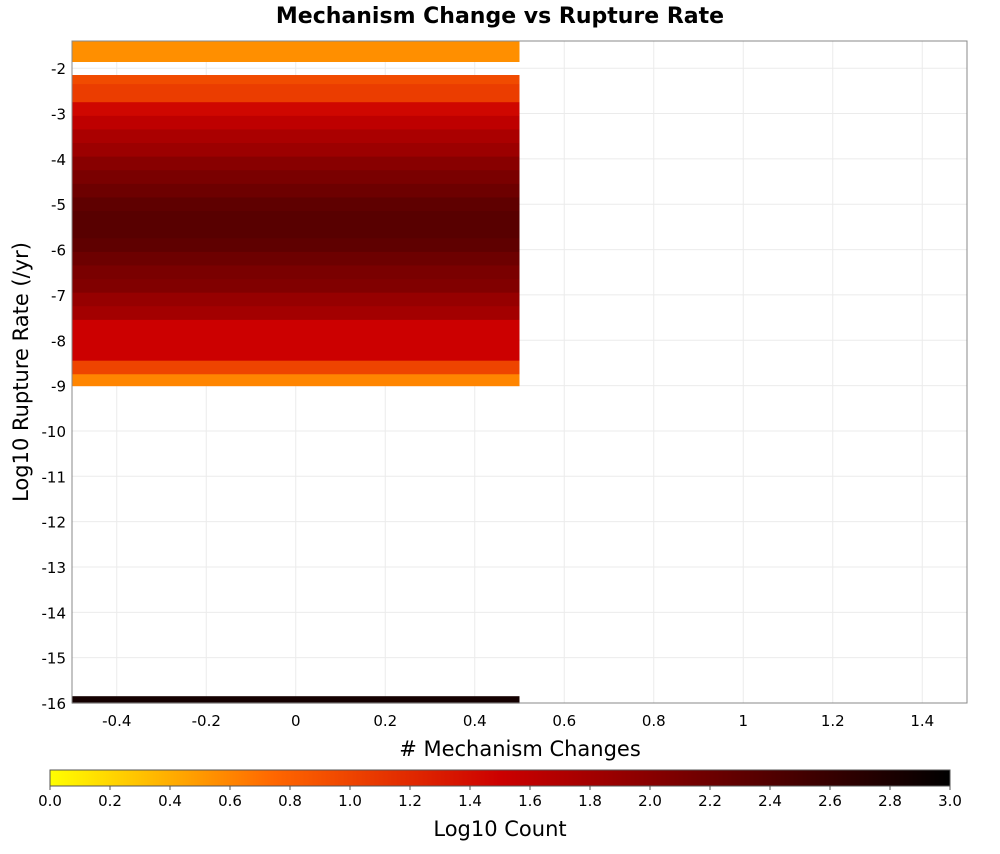  Describe the element at coordinates (475, 721) in the screenshot. I see `x-tick-label: 0.4` at that location.